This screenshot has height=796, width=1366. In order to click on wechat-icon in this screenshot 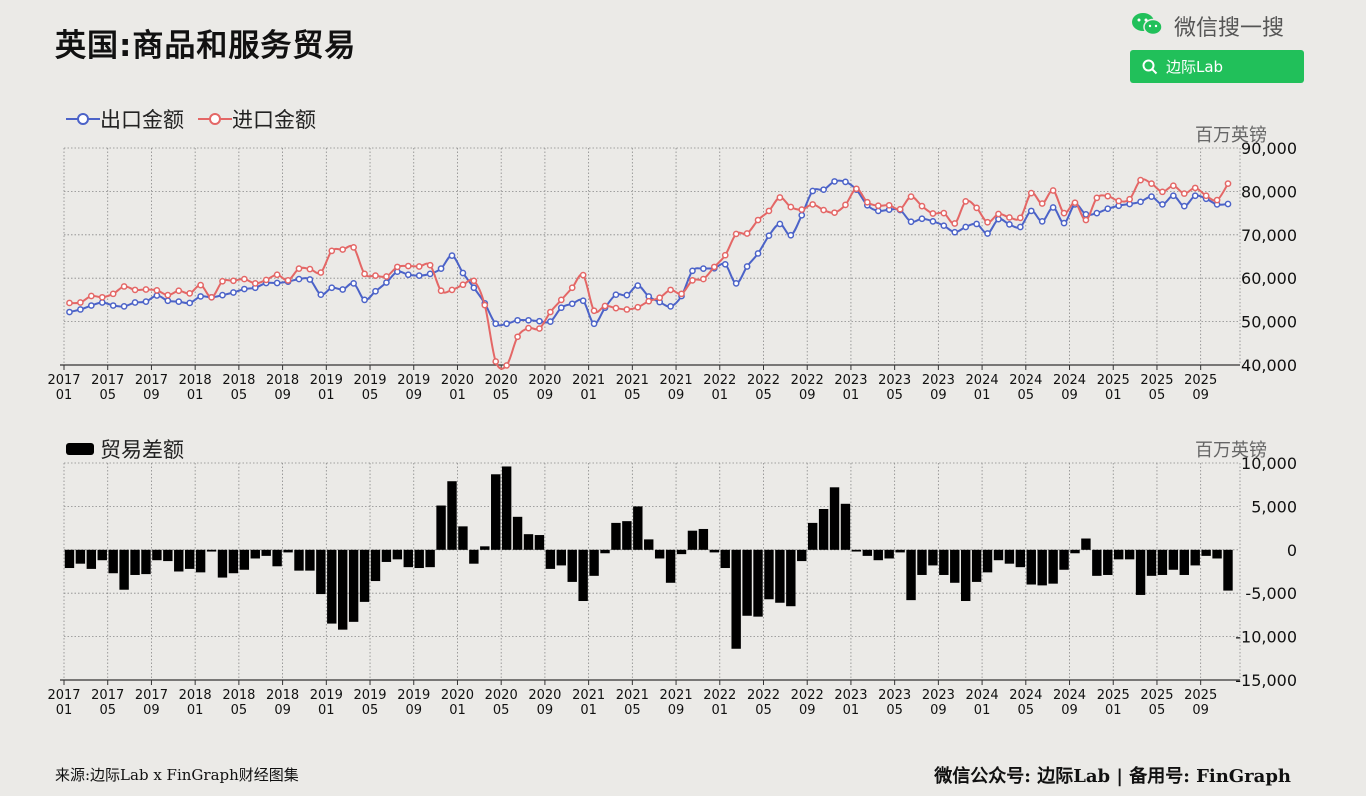, I will do `click(1147, 26)`.